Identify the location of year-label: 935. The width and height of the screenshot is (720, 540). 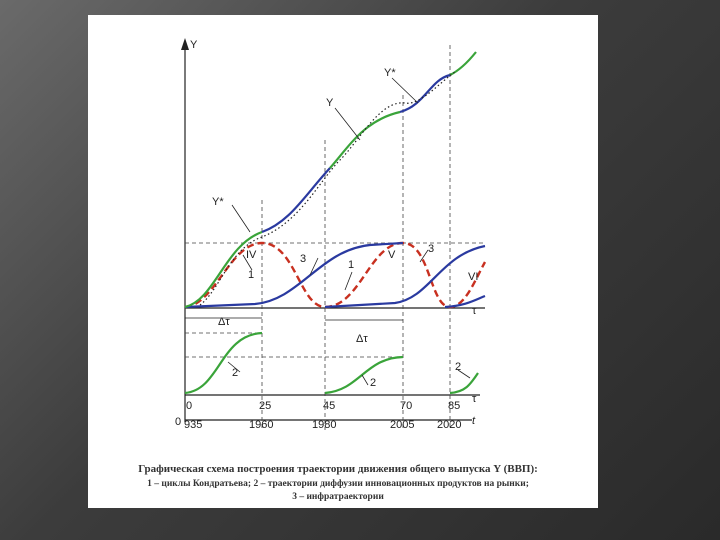
(193, 425).